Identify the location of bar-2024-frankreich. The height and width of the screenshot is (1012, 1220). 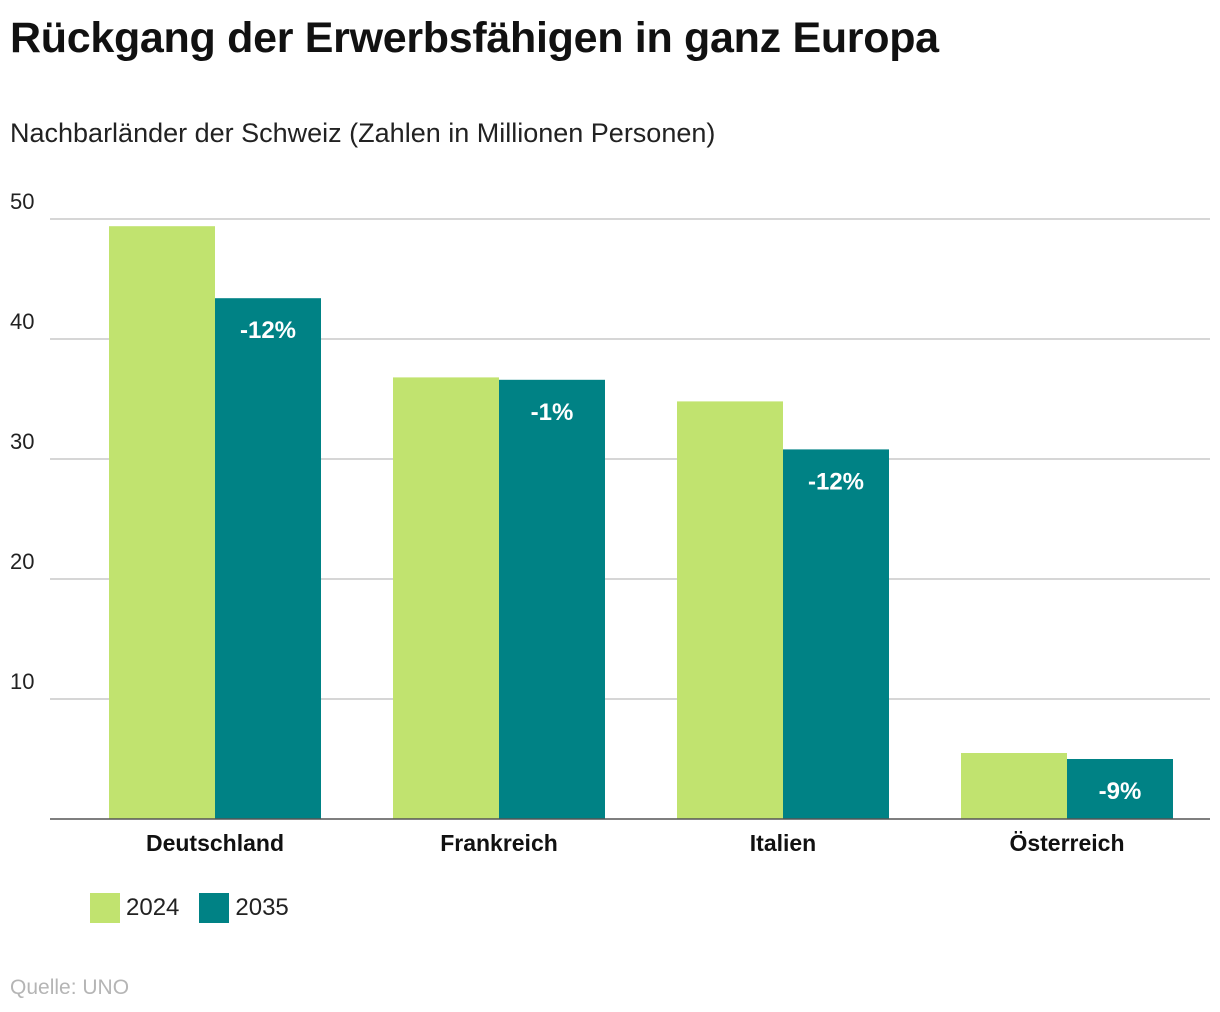
(446, 598).